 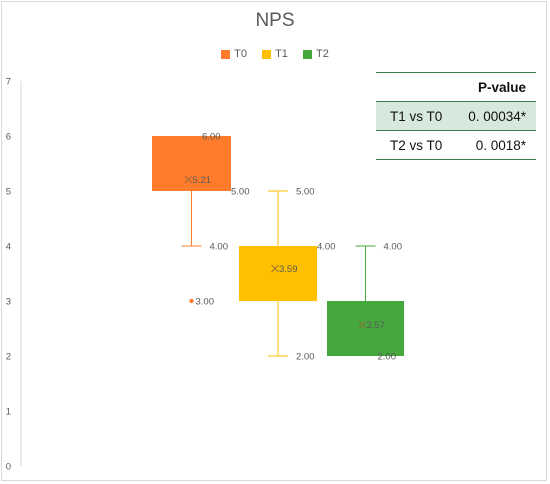 What do you see at coordinates (219, 247) in the screenshot?
I see `series-t0-min-label: 4.00` at bounding box center [219, 247].